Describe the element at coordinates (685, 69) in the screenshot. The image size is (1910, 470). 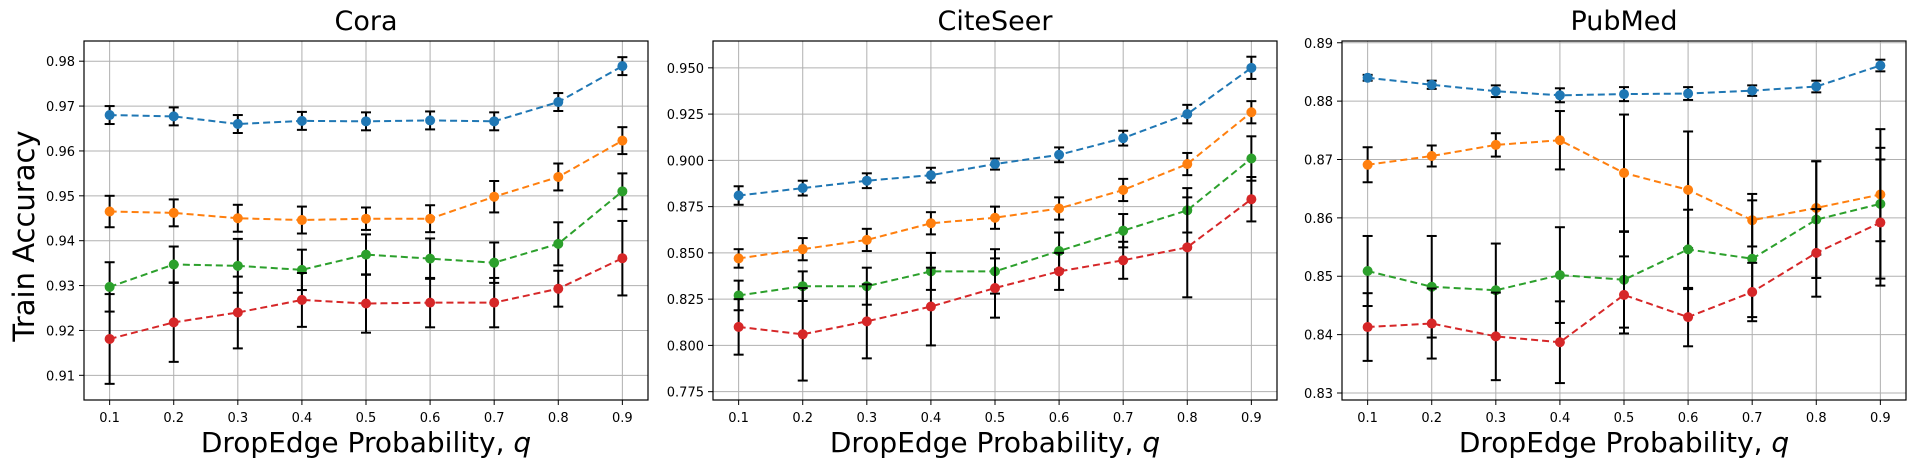
I see `y-tick-label: 0.950` at that location.